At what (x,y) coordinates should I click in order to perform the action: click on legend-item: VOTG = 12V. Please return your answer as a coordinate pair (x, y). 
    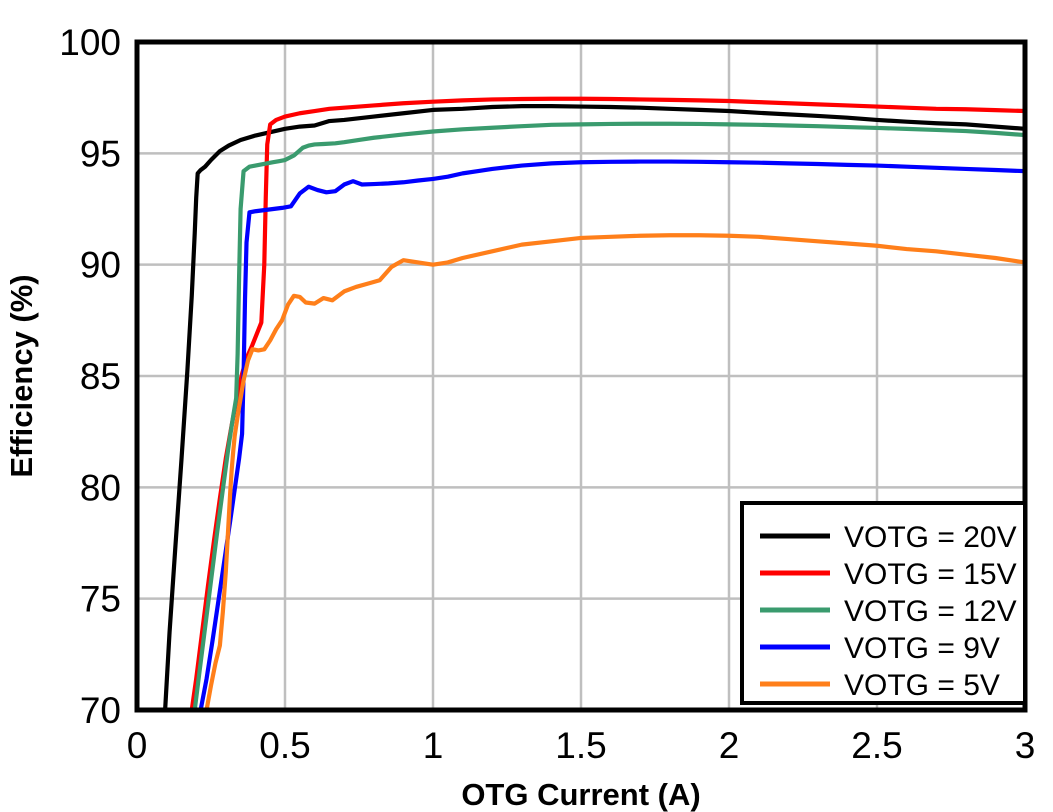
    Looking at the image, I should click on (888, 611).